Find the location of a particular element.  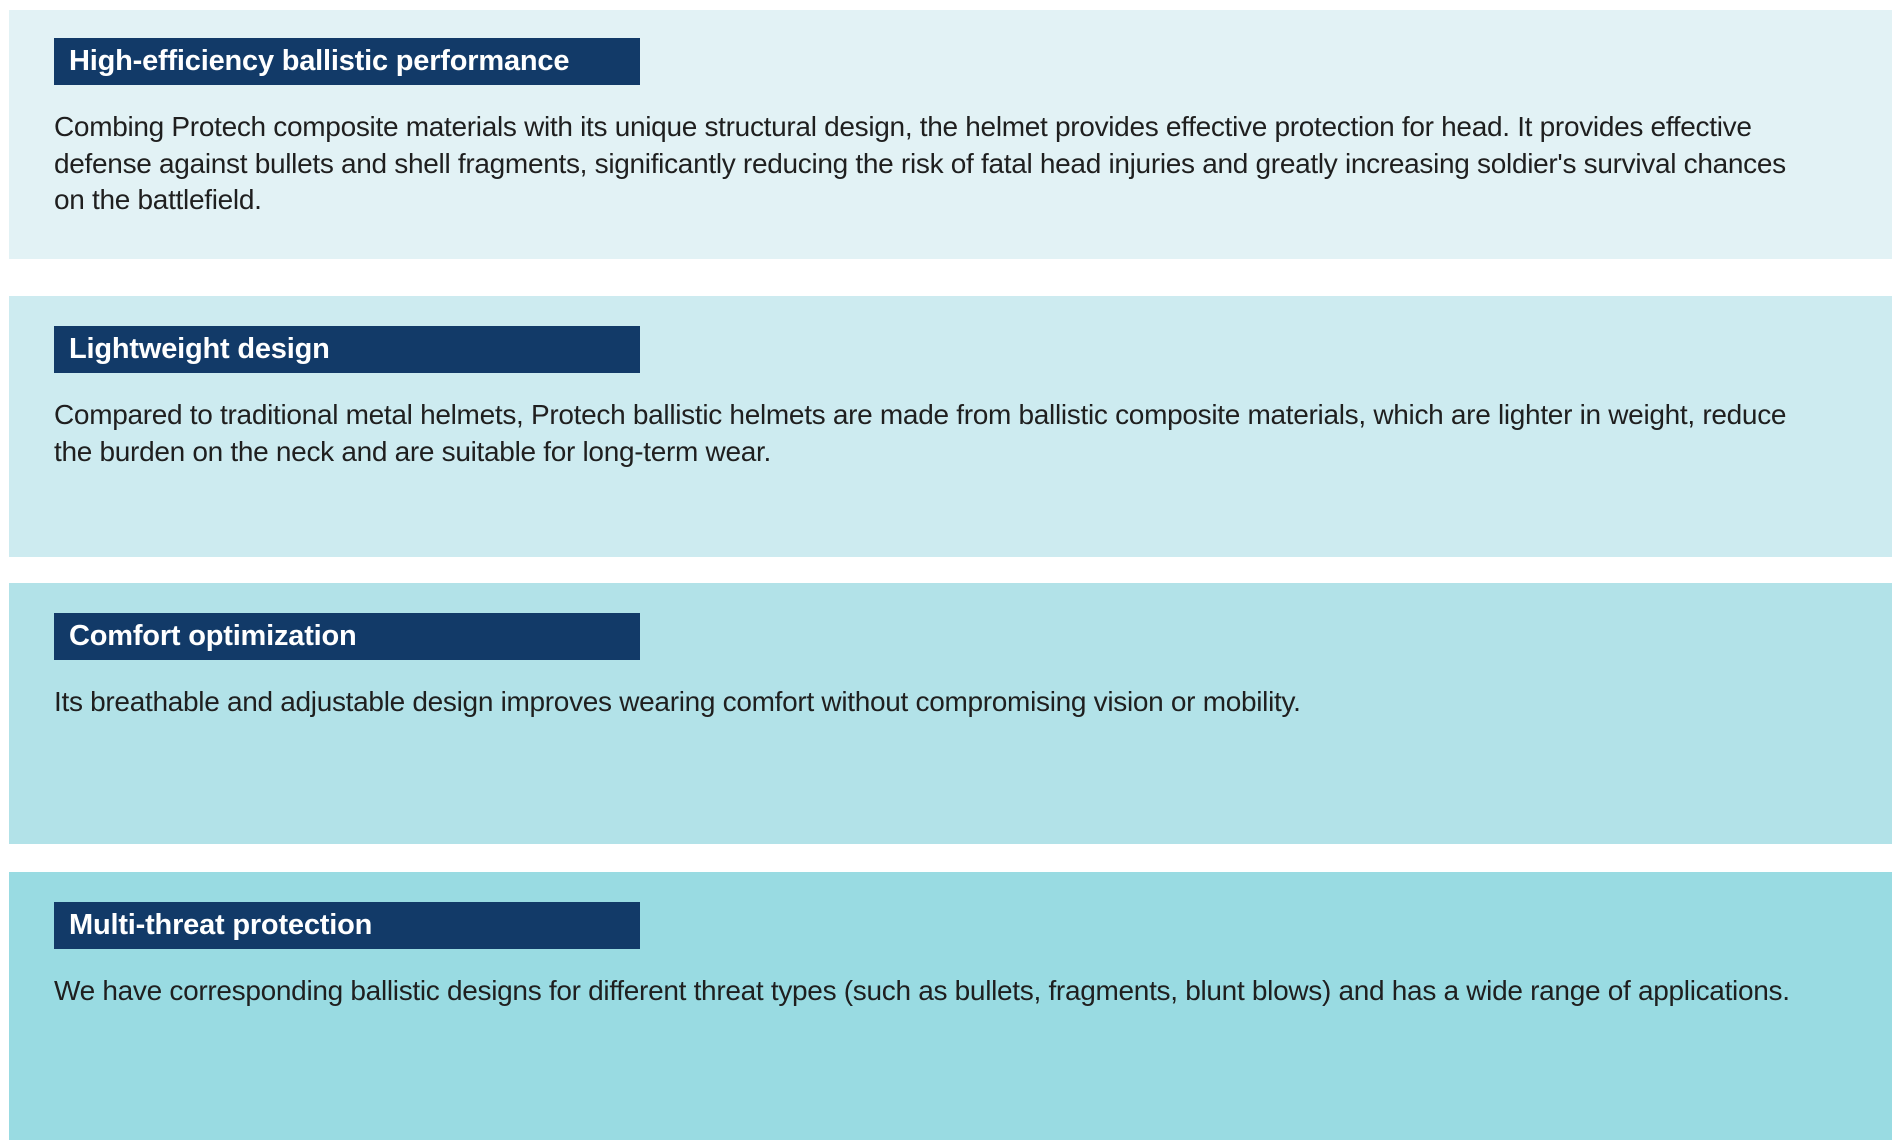

section-title-badge: Comfort optimization is located at coordinates (347, 636).